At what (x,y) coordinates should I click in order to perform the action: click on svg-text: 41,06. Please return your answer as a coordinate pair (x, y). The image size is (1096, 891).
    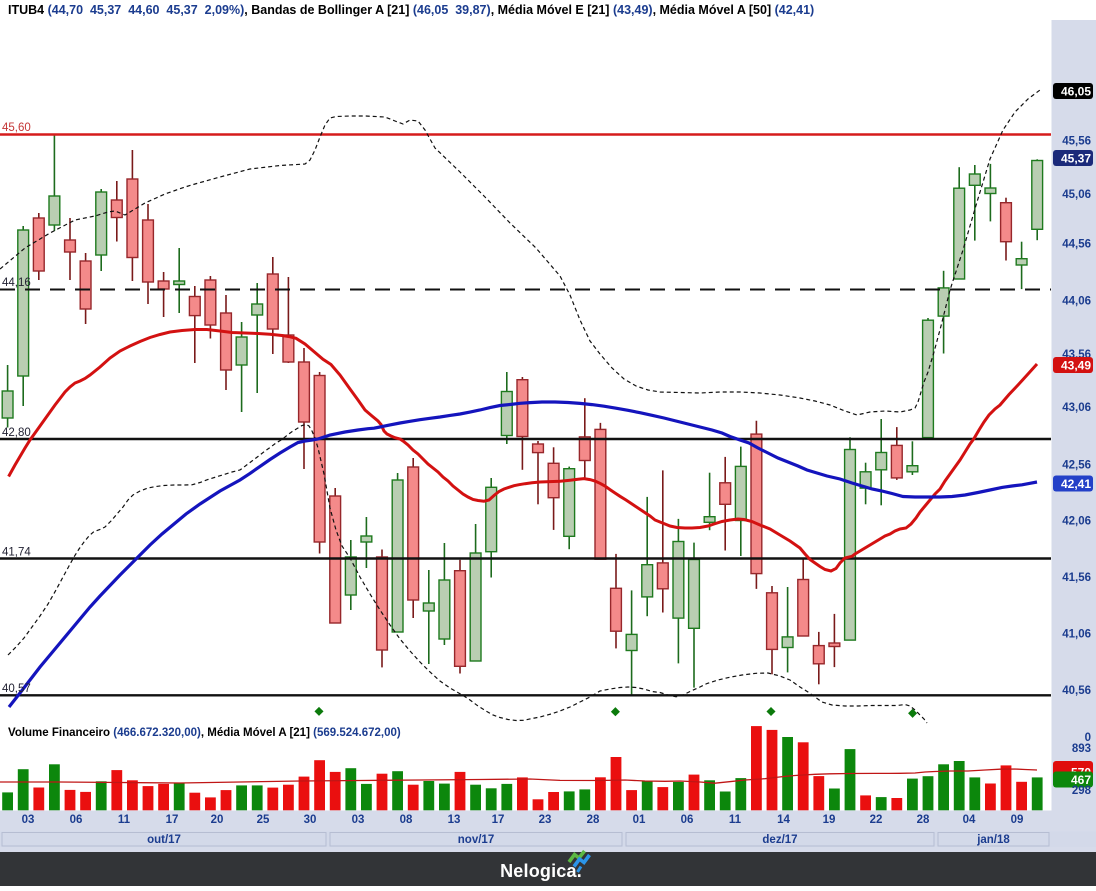
    Looking at the image, I should click on (1076, 635).